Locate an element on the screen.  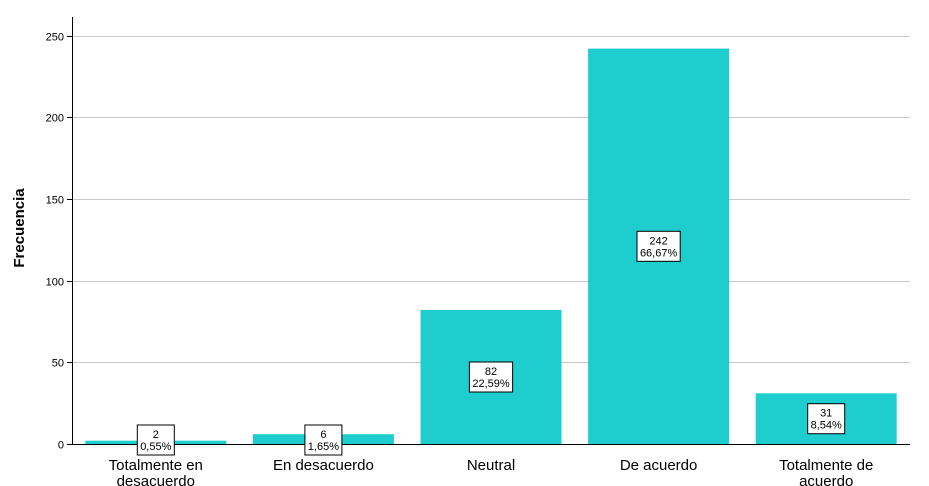
x-tick-label: De acuerdo is located at coordinates (659, 465).